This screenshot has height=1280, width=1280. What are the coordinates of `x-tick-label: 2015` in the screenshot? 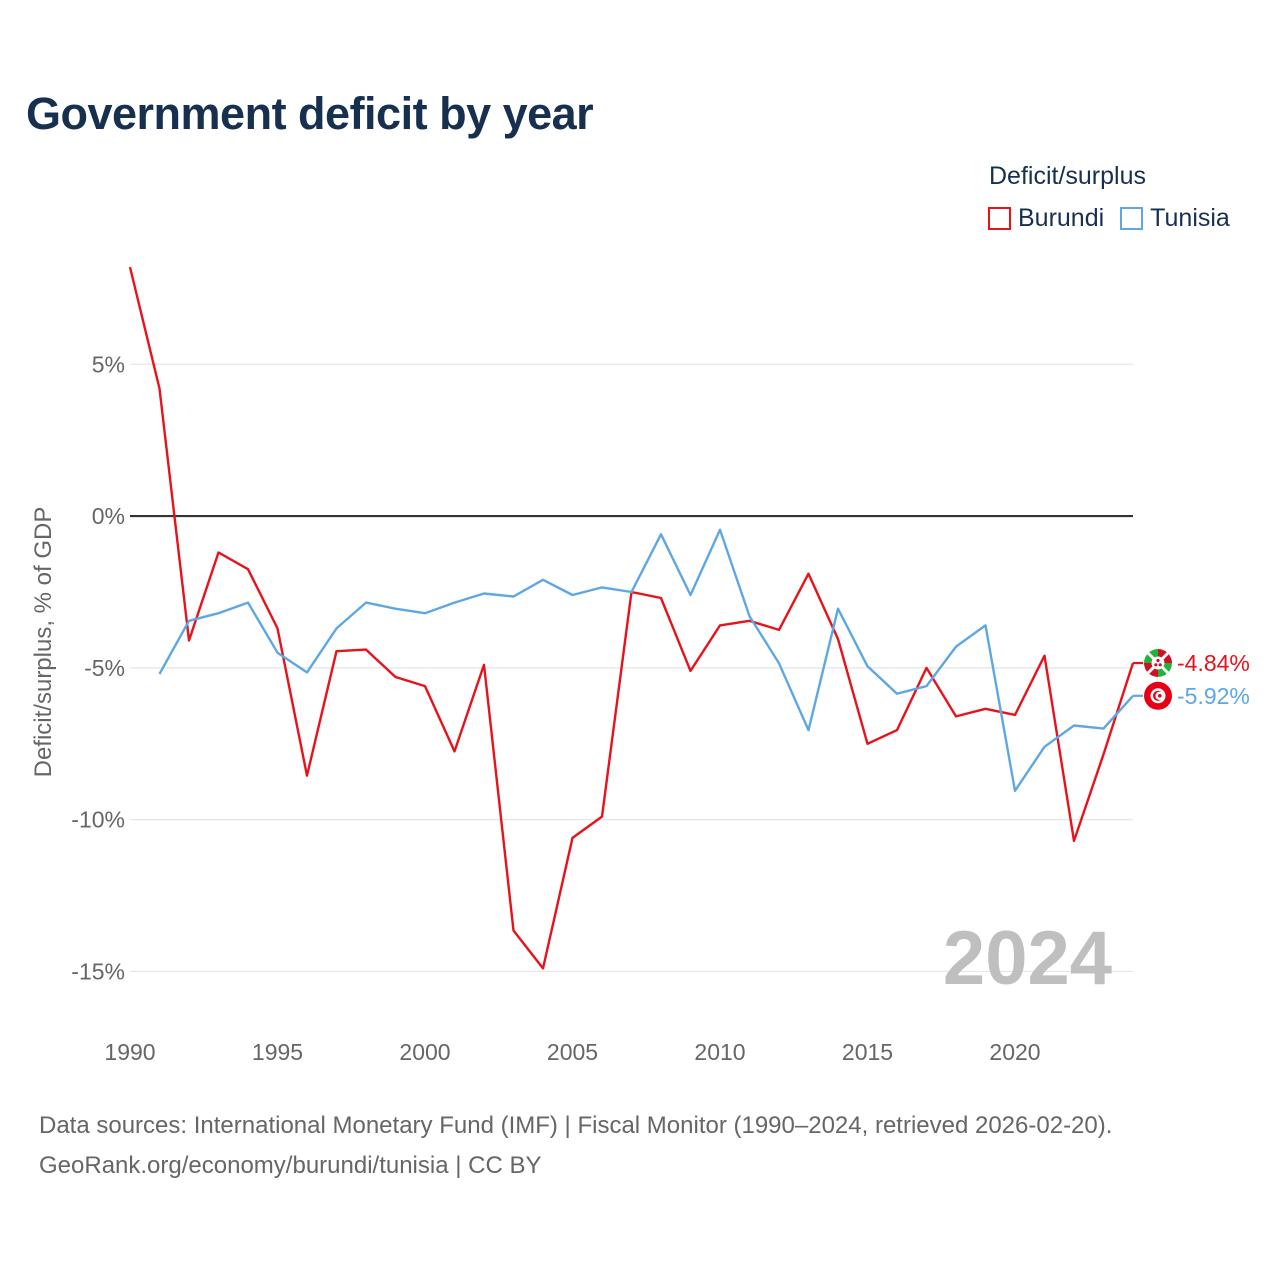 It's located at (867, 1052).